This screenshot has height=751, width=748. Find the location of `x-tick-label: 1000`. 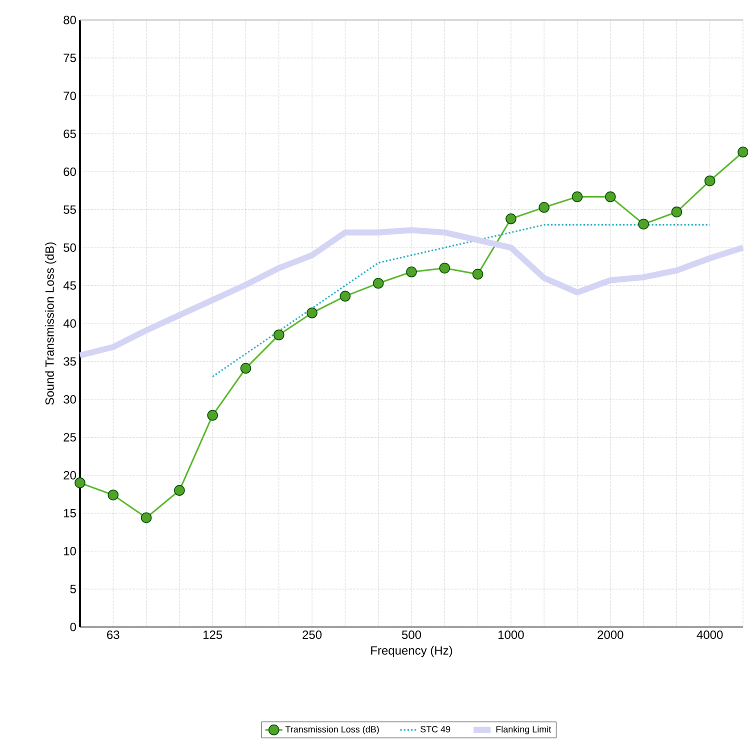

x-tick-label: 1000 is located at coordinates (511, 635).